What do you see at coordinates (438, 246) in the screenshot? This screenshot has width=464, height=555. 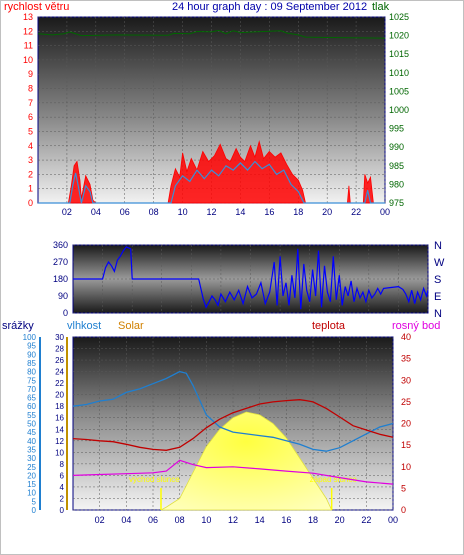 I see `compass-label: N` at bounding box center [438, 246].